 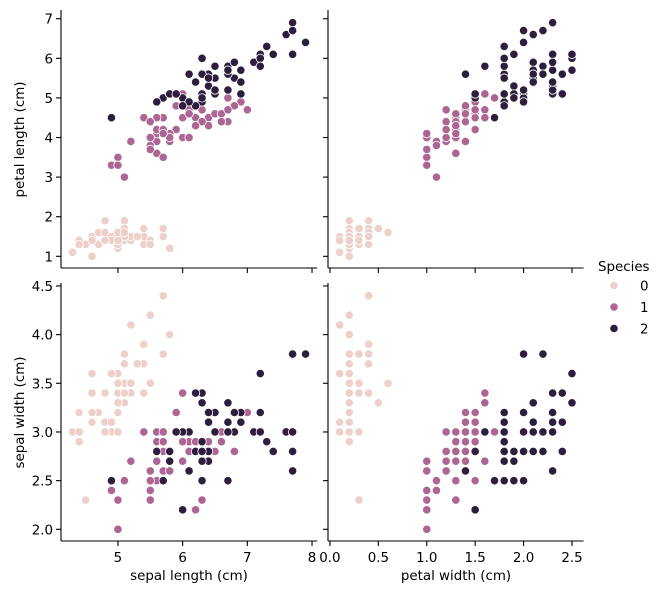 What do you see at coordinates (426, 558) in the screenshot?
I see `x-tick-label: 1.0` at bounding box center [426, 558].